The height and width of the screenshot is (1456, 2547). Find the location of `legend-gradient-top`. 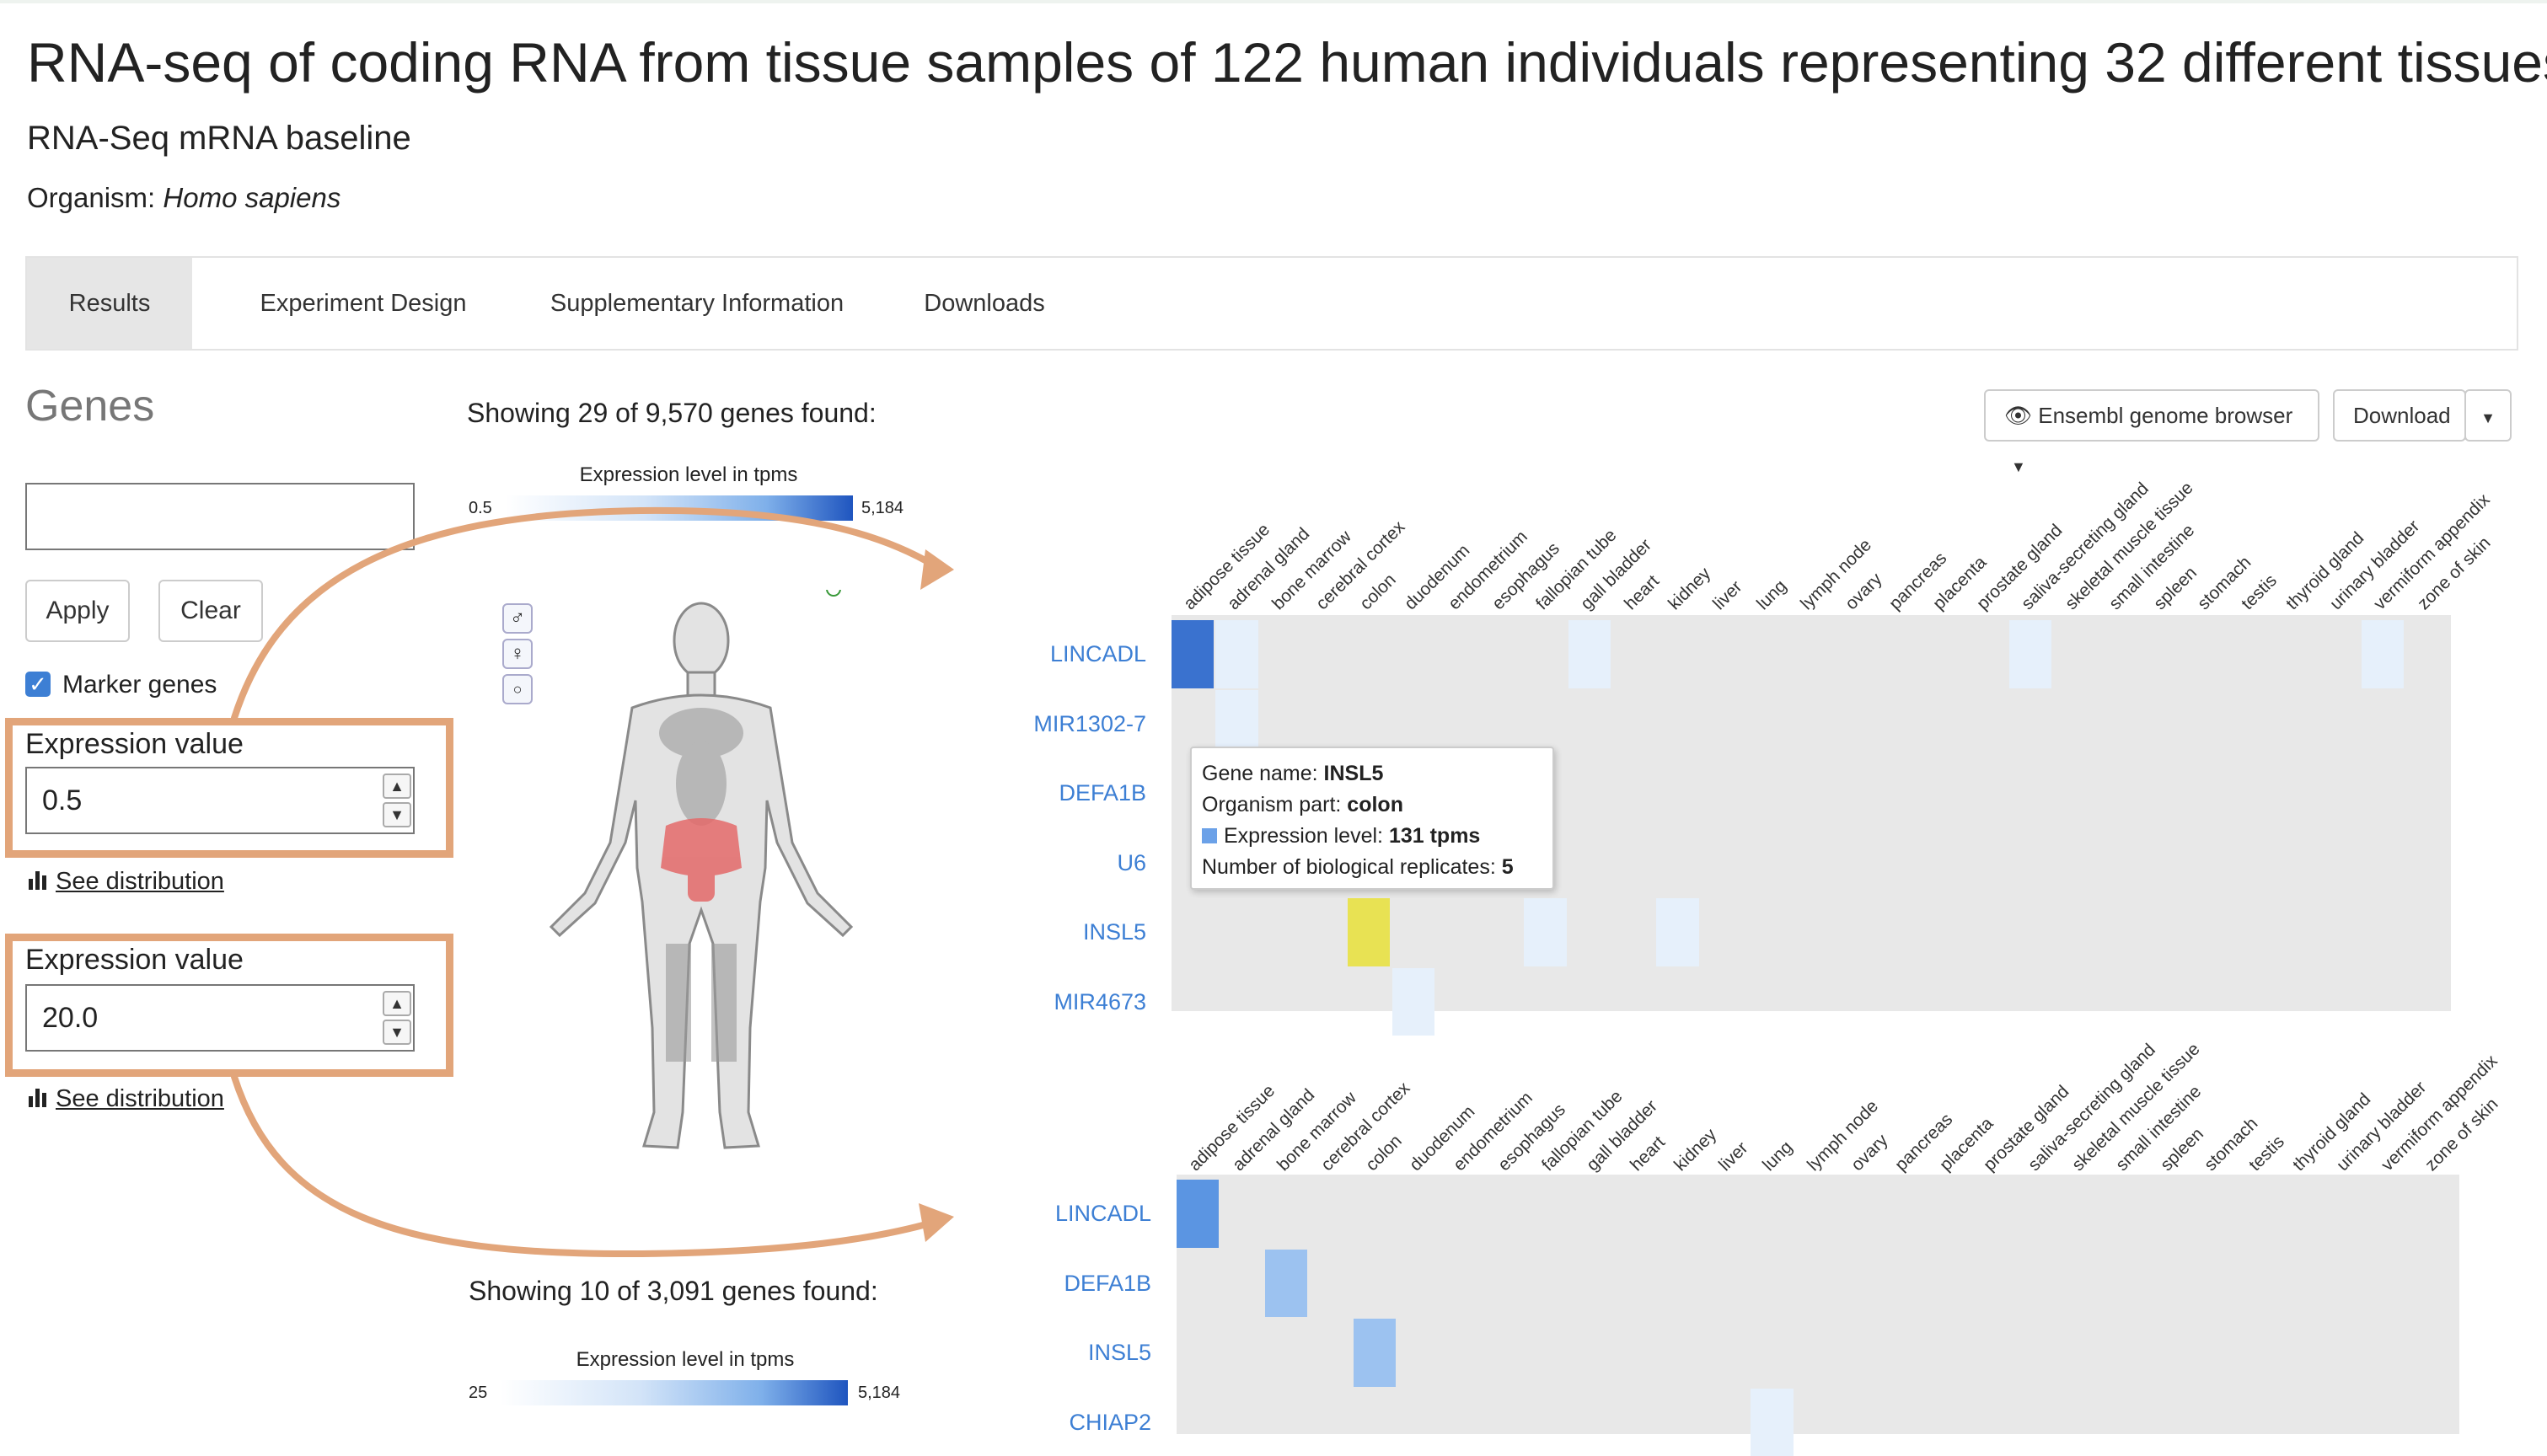

legend-gradient-top is located at coordinates (679, 508).